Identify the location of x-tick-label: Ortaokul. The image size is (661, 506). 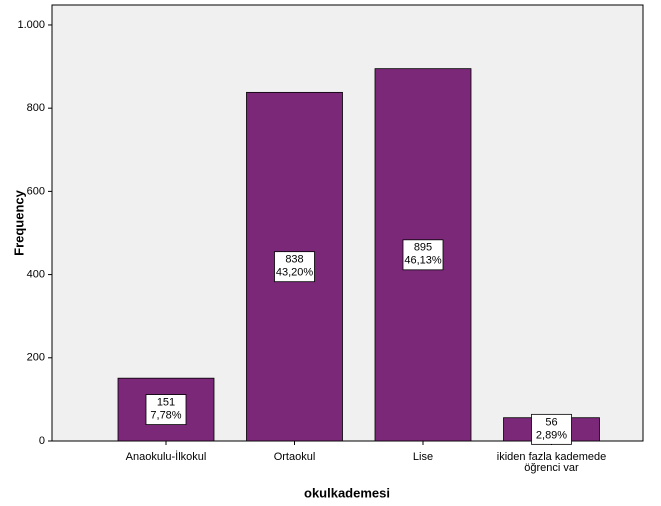
(294, 457).